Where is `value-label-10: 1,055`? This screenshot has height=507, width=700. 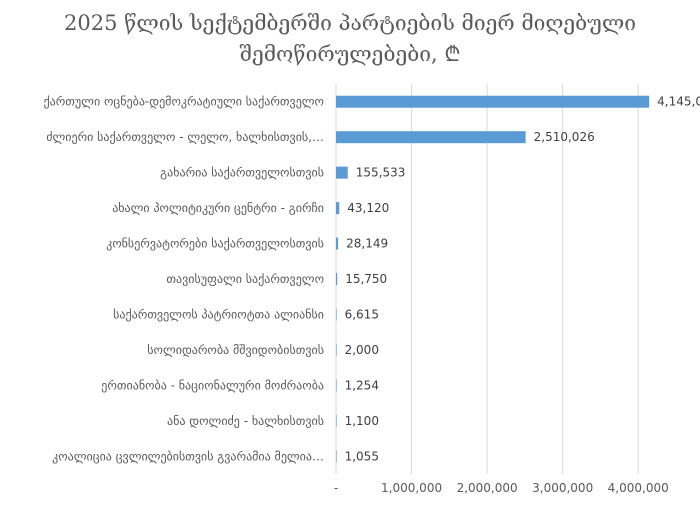 value-label-10: 1,055 is located at coordinates (362, 456).